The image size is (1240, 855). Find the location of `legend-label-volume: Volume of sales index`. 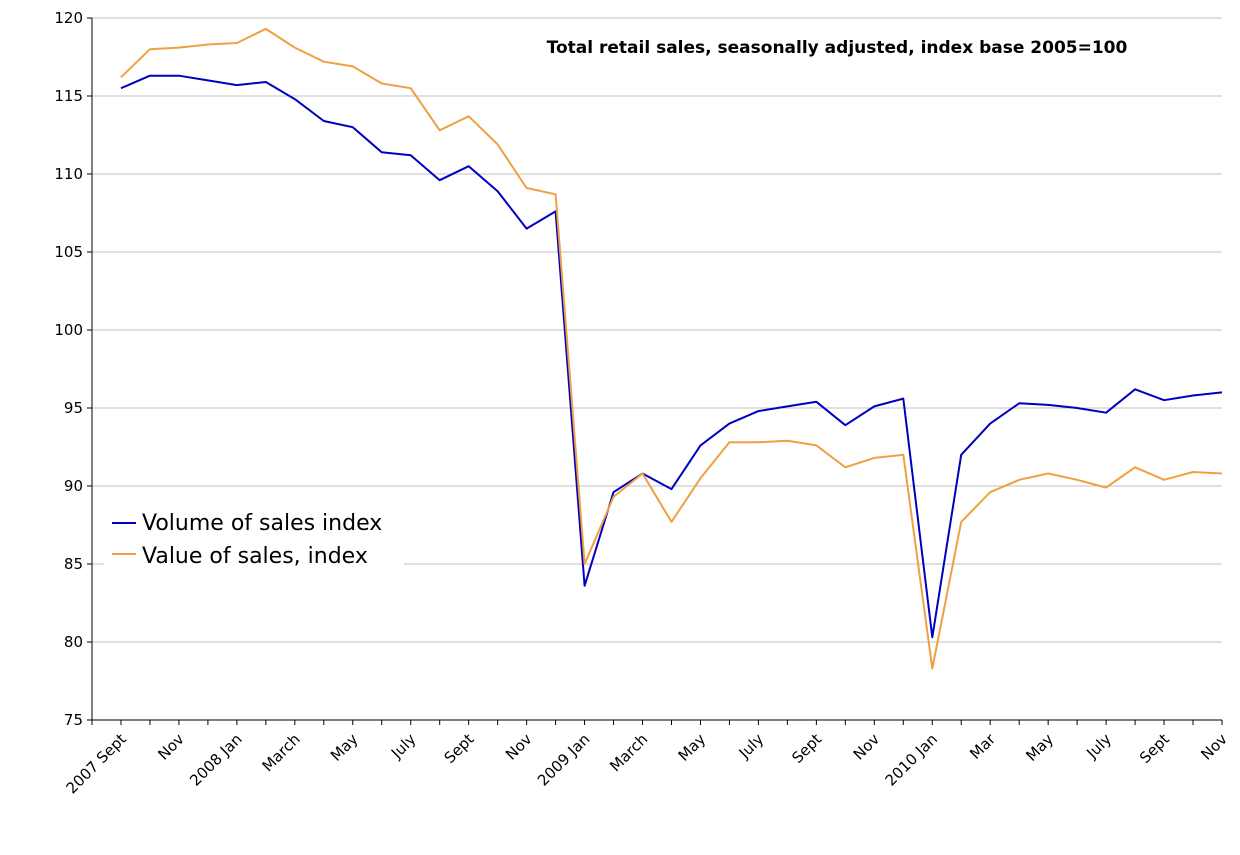

legend-label-volume: Volume of sales index is located at coordinates (262, 523).